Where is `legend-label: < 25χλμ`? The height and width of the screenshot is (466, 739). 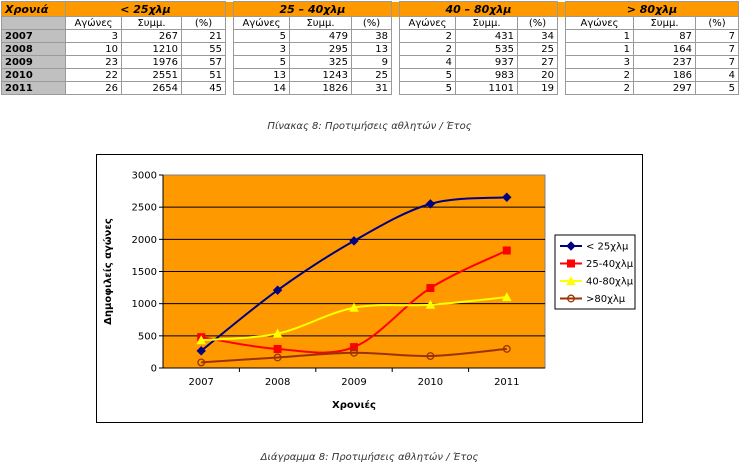 legend-label: < 25χλμ is located at coordinates (607, 247).